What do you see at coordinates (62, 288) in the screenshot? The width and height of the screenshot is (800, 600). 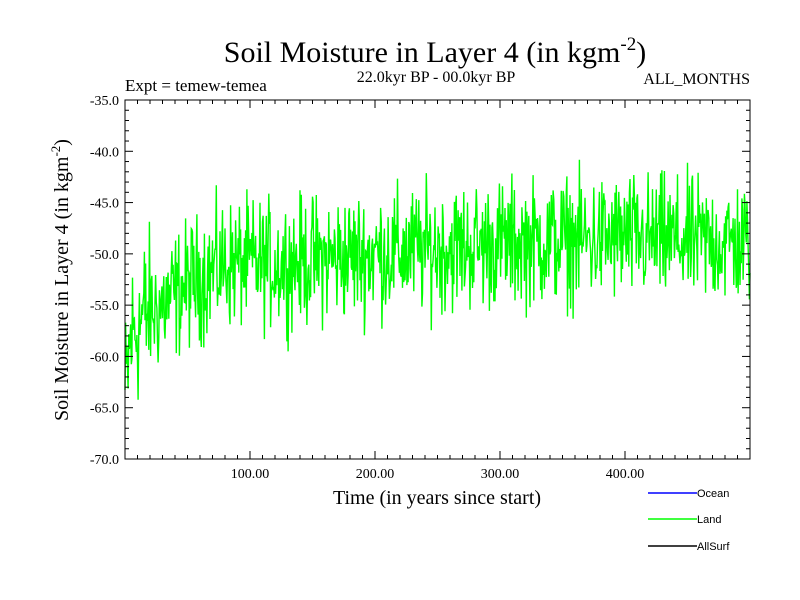 I see `y-axis-label-main: Soil Moisture in Layer 4 (in kgm` at bounding box center [62, 288].